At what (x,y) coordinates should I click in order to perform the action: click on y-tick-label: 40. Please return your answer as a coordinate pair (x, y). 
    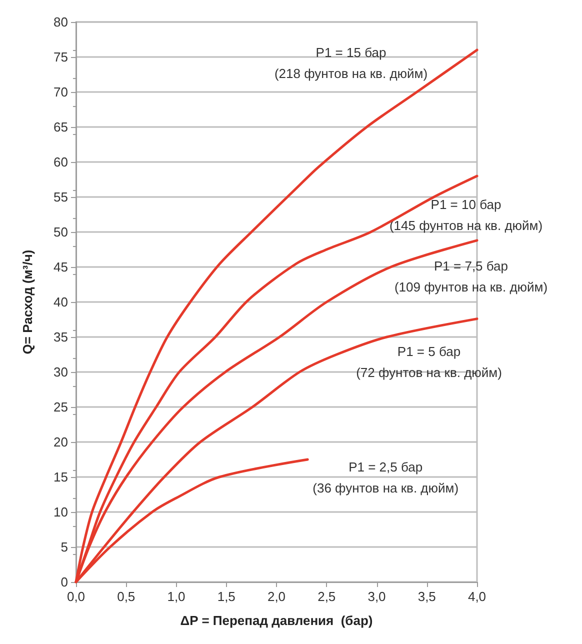
    Looking at the image, I should click on (61, 302).